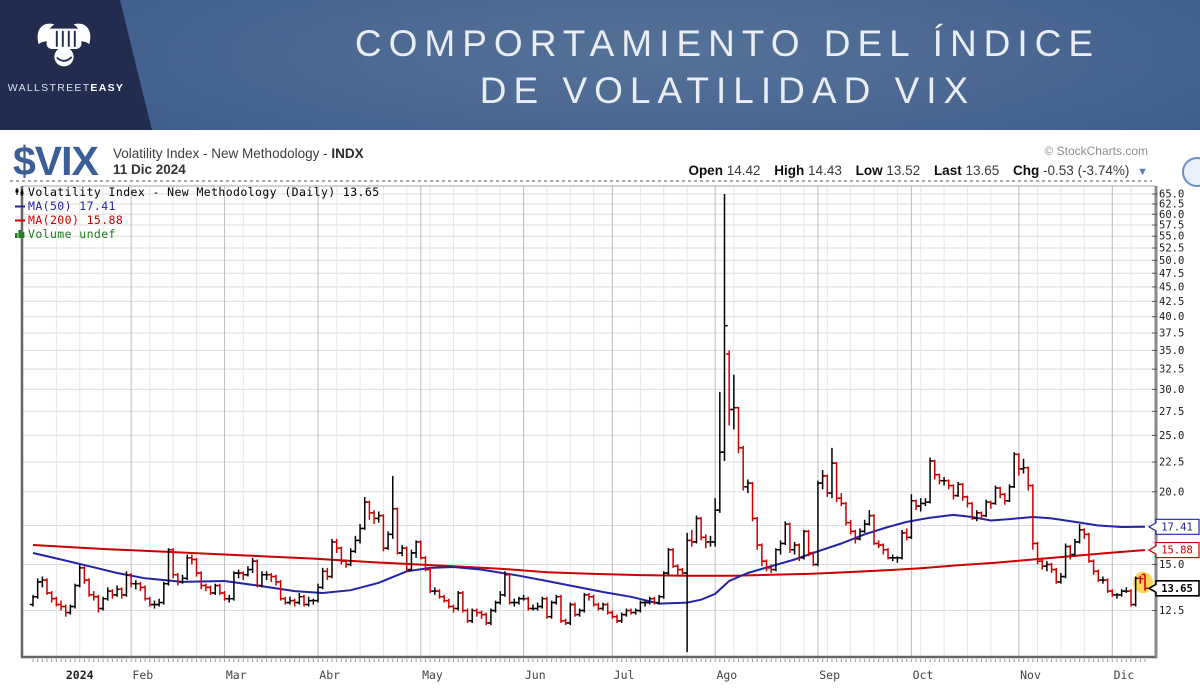 The height and width of the screenshot is (696, 1200). Describe the element at coordinates (869, 170) in the screenshot. I see `low-label: Low` at that location.